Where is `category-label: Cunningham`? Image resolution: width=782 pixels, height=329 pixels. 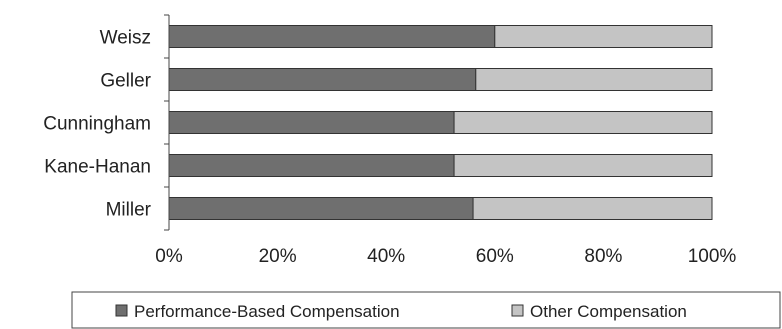
category-label: Cunningham is located at coordinates (97, 124).